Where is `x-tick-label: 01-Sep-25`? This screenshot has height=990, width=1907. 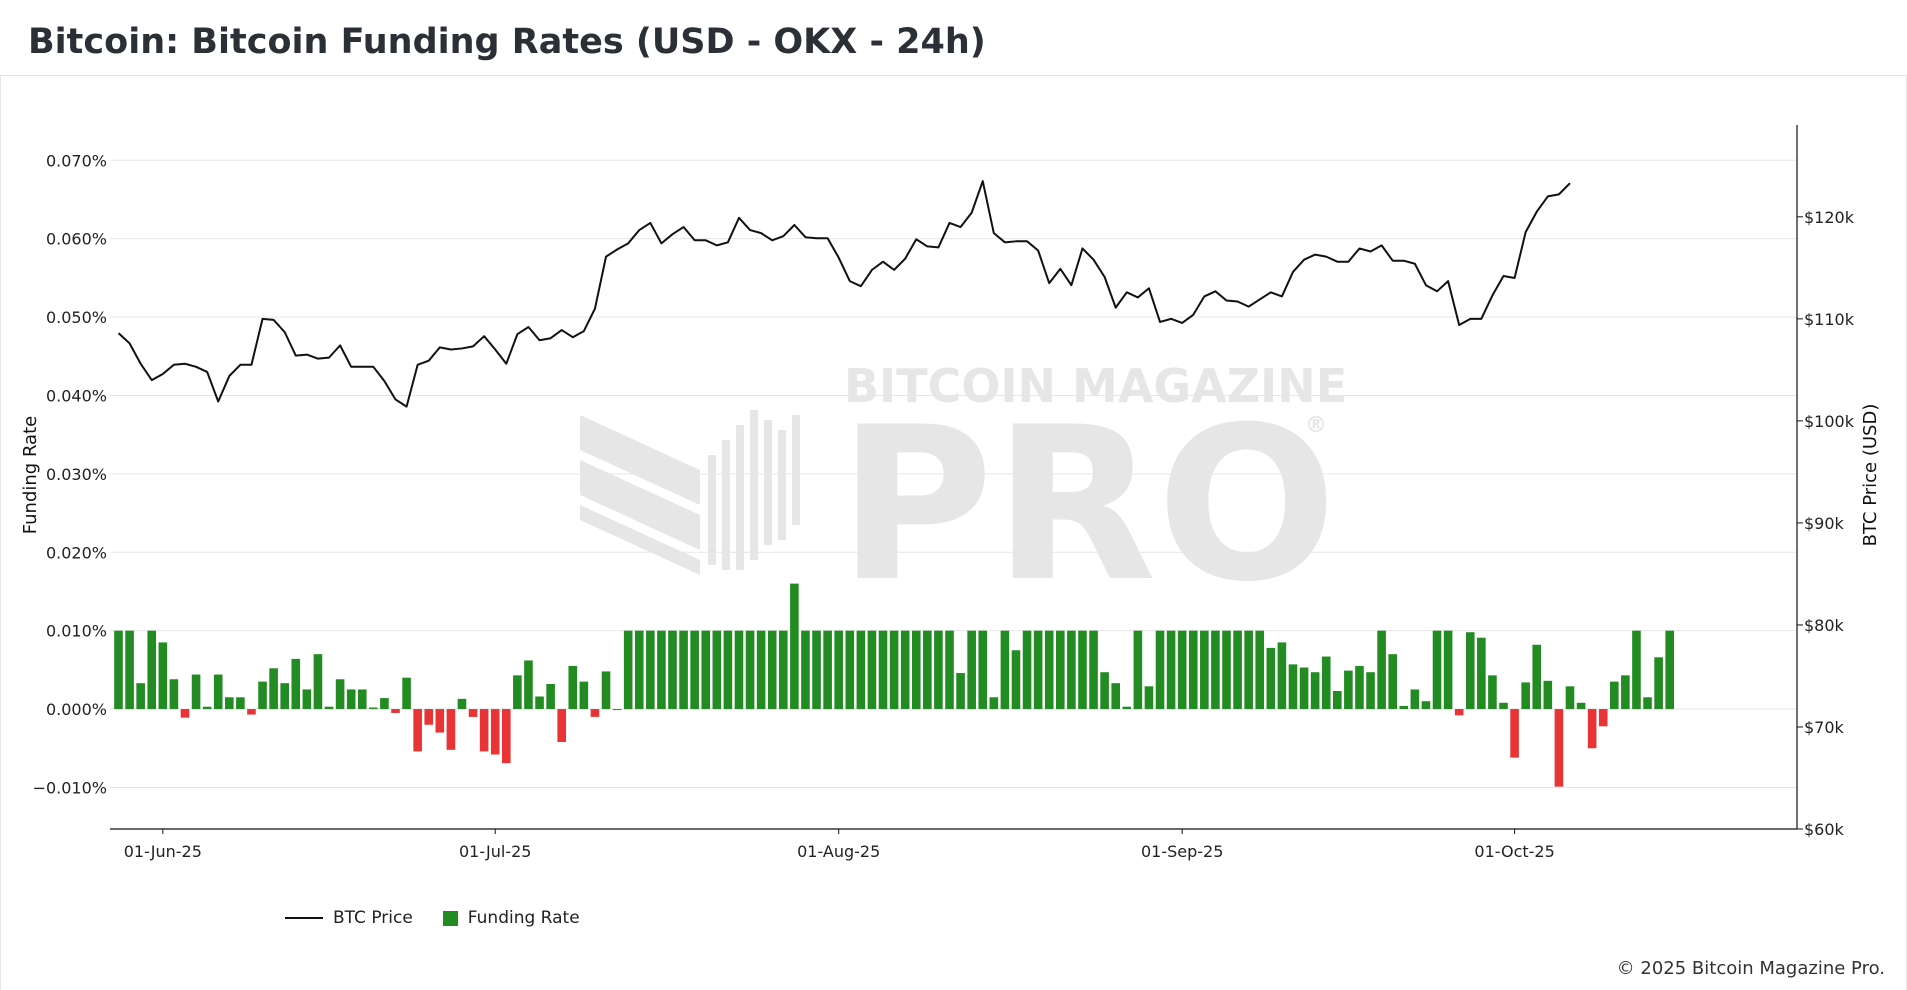
x-tick-label: 01-Sep-25 is located at coordinates (1182, 851).